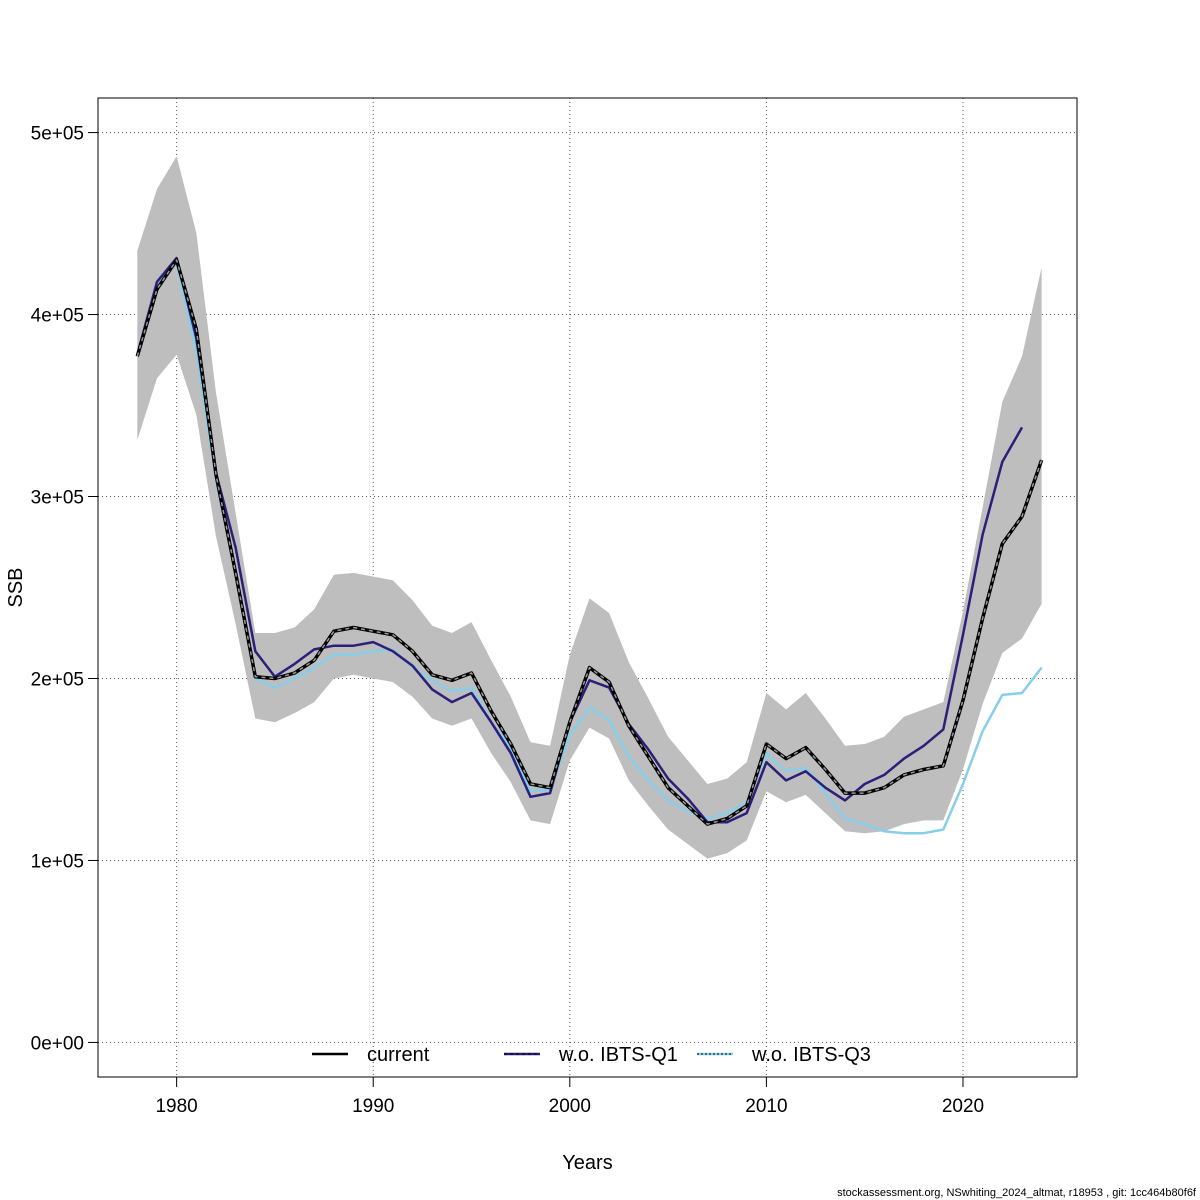  I want to click on y-tick-label: 0e+00, so click(57, 1043).